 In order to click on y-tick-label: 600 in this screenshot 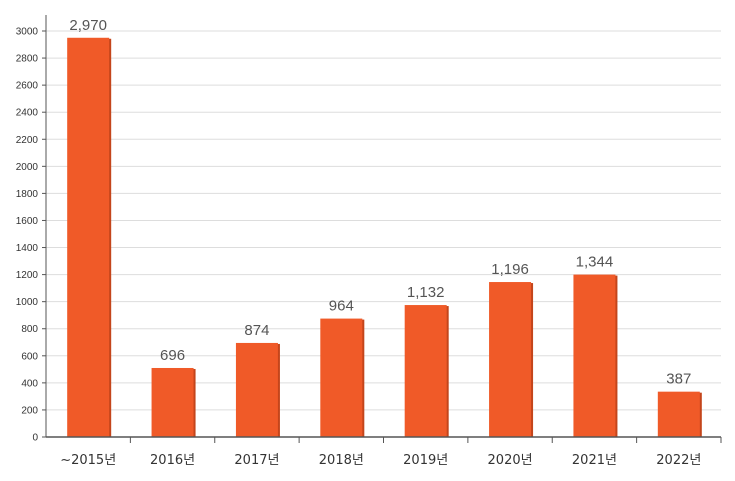, I will do `click(29, 356)`.